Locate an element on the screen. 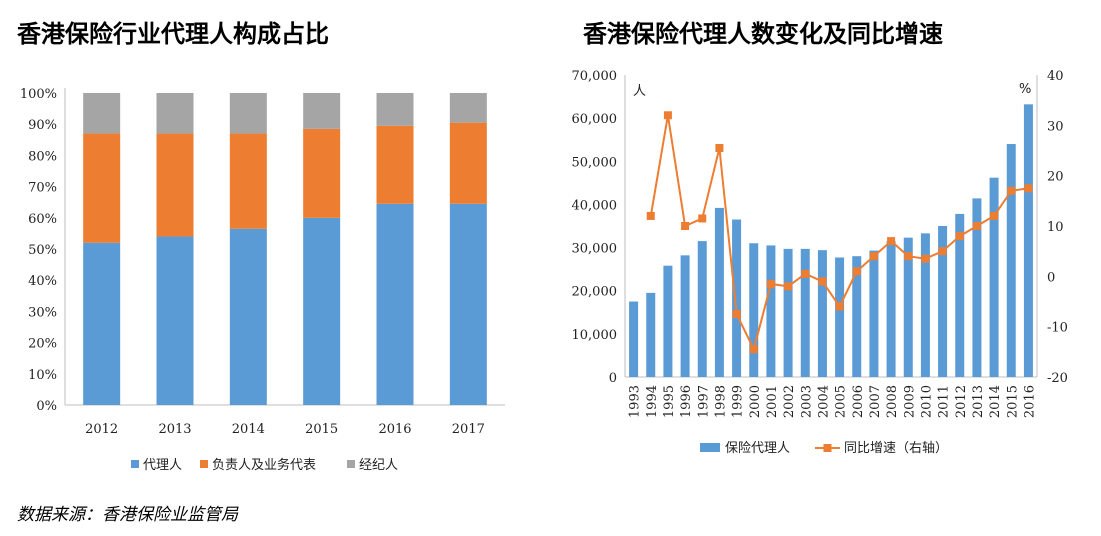  left-x-tick-label: 2013 is located at coordinates (174, 429).